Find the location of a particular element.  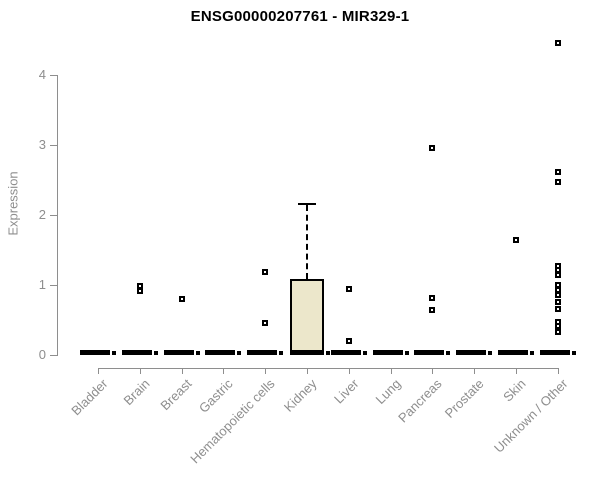

y-tick-label: 2 is located at coordinates (42, 214).